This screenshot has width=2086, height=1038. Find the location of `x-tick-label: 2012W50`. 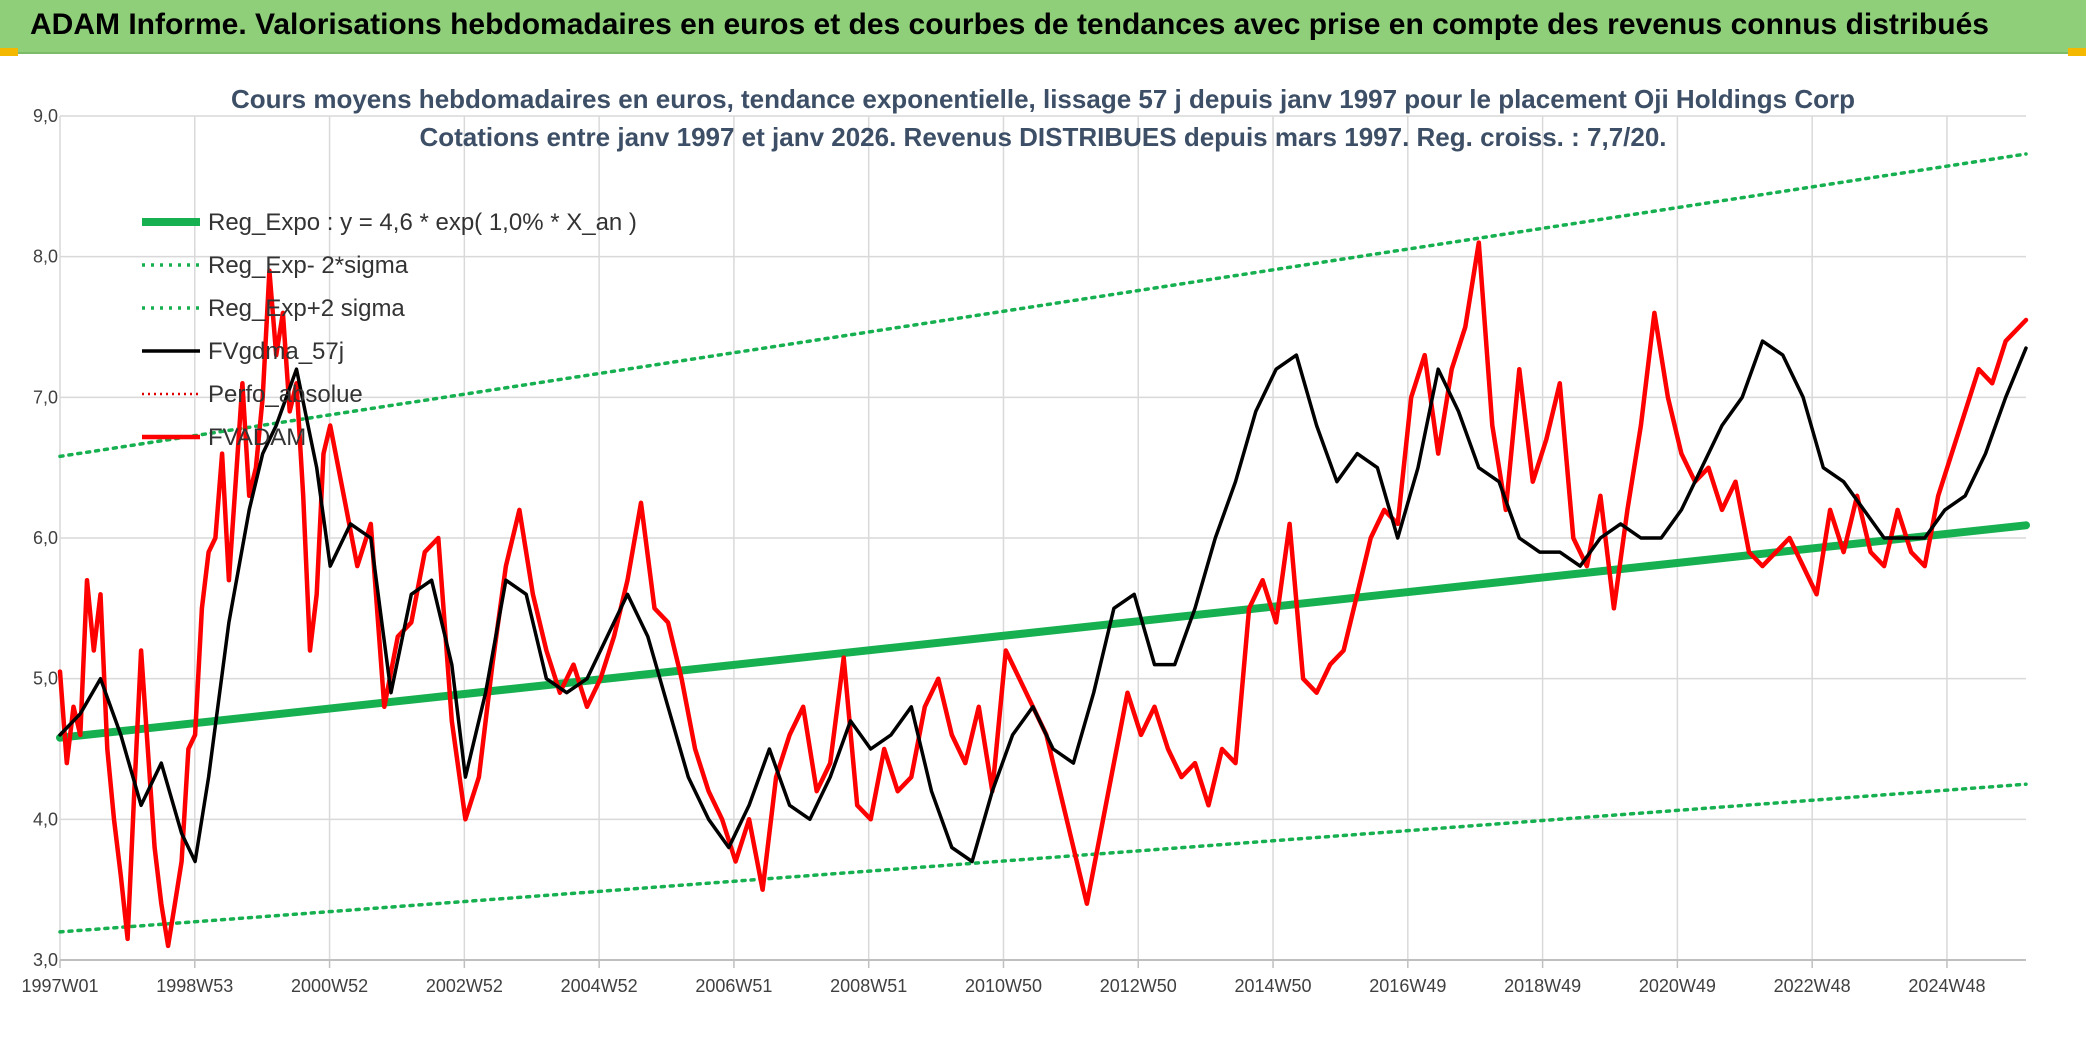

x-tick-label: 2012W50 is located at coordinates (1138, 986).